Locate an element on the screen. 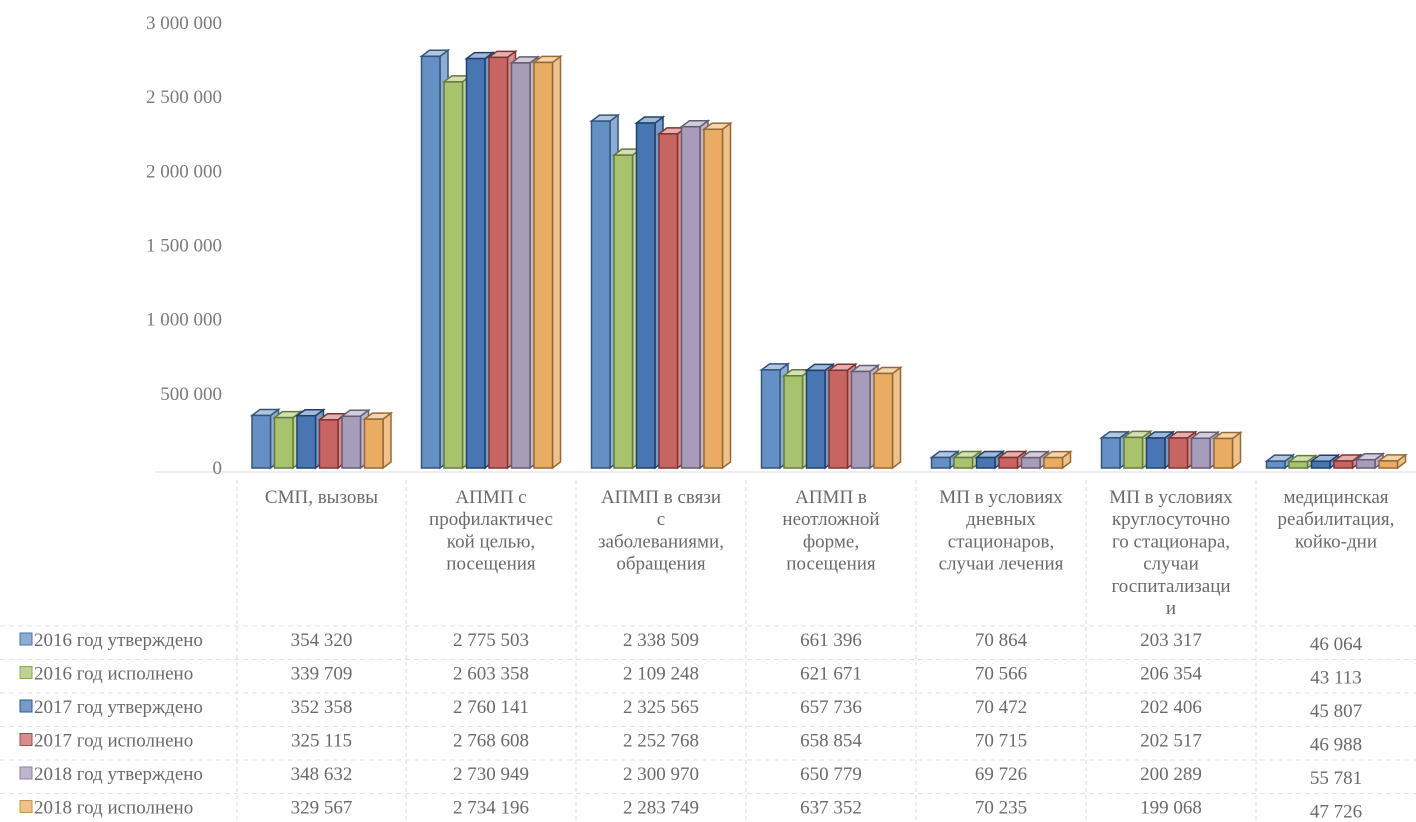 The image size is (1416, 822). data-label: 199 068 is located at coordinates (1171, 808).